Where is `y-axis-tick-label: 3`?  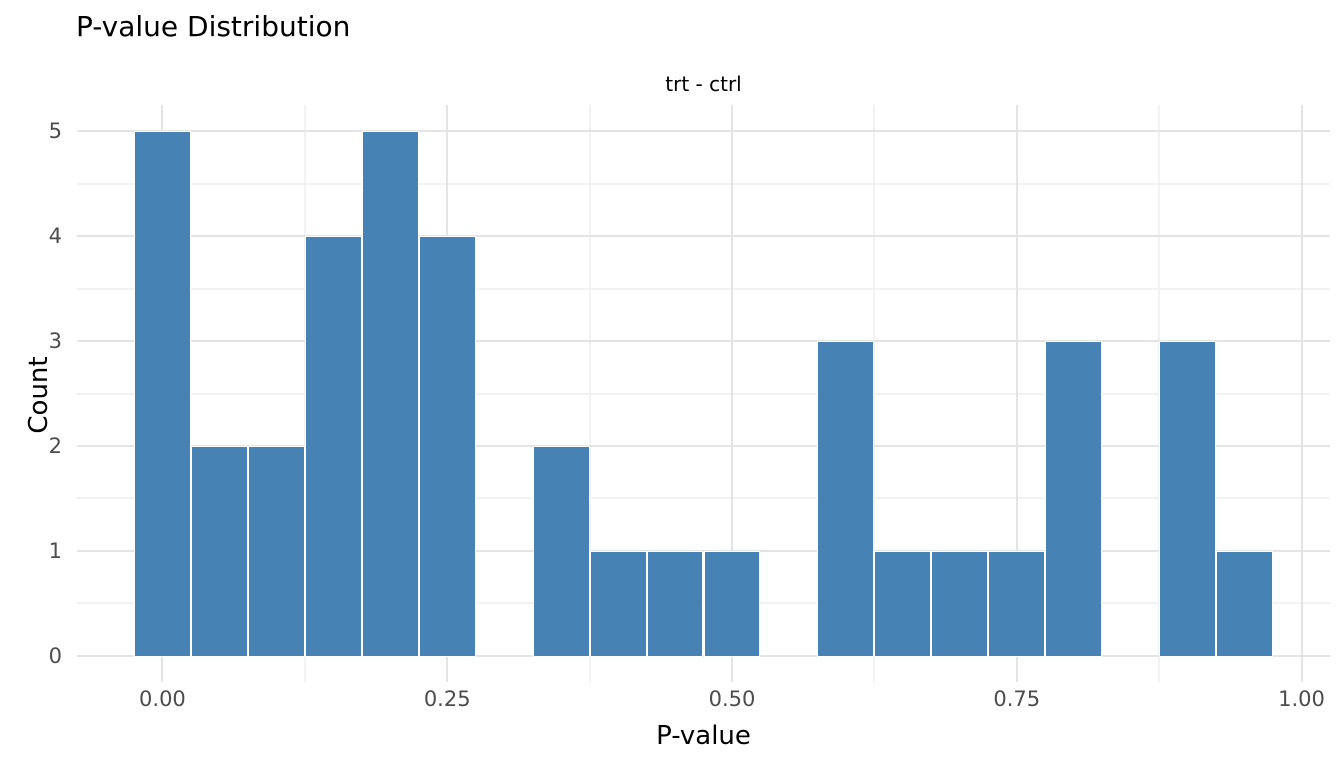 y-axis-tick-label: 3 is located at coordinates (55, 341).